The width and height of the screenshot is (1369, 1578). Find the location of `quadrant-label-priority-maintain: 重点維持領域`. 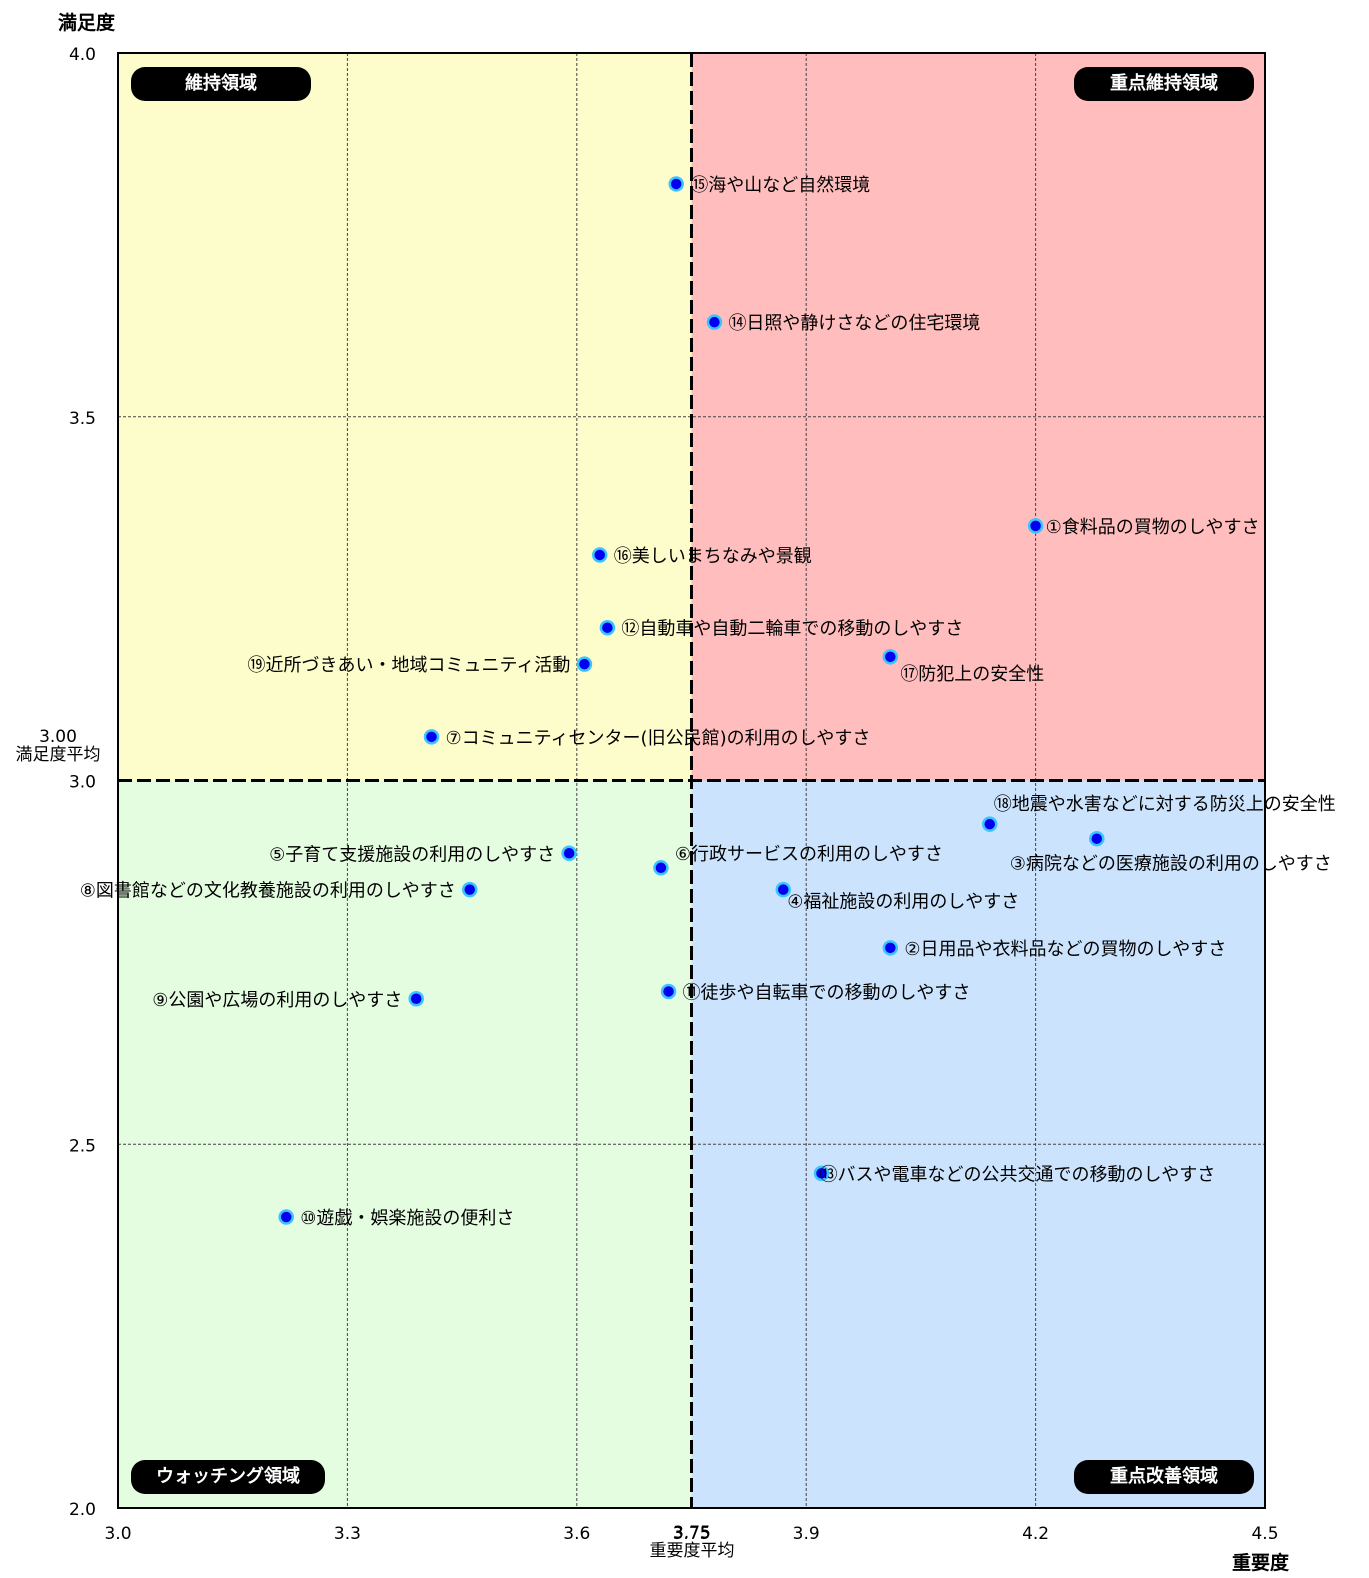

quadrant-label-priority-maintain: 重点維持領域 is located at coordinates (1164, 84).